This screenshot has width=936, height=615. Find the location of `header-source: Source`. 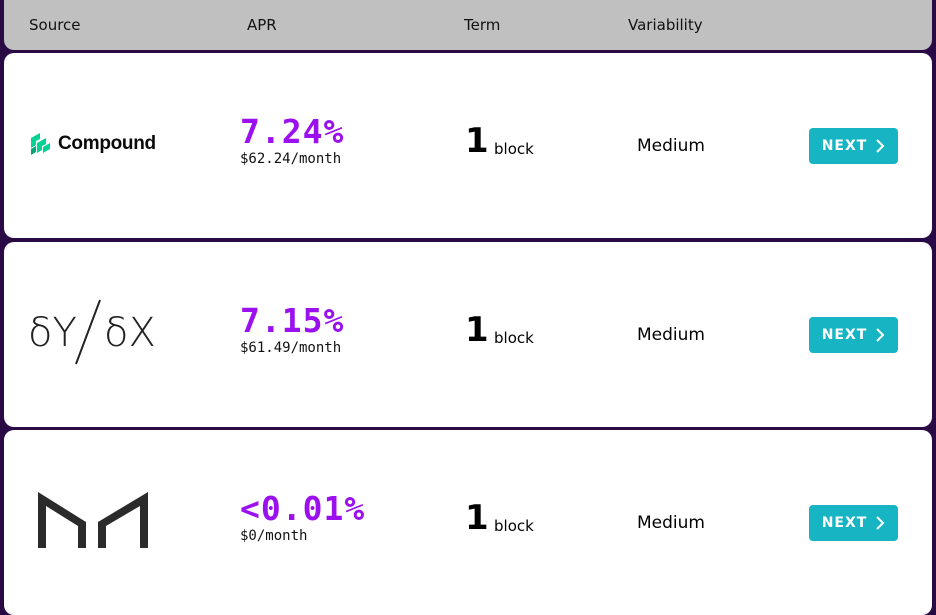

header-source: Source is located at coordinates (55, 25).